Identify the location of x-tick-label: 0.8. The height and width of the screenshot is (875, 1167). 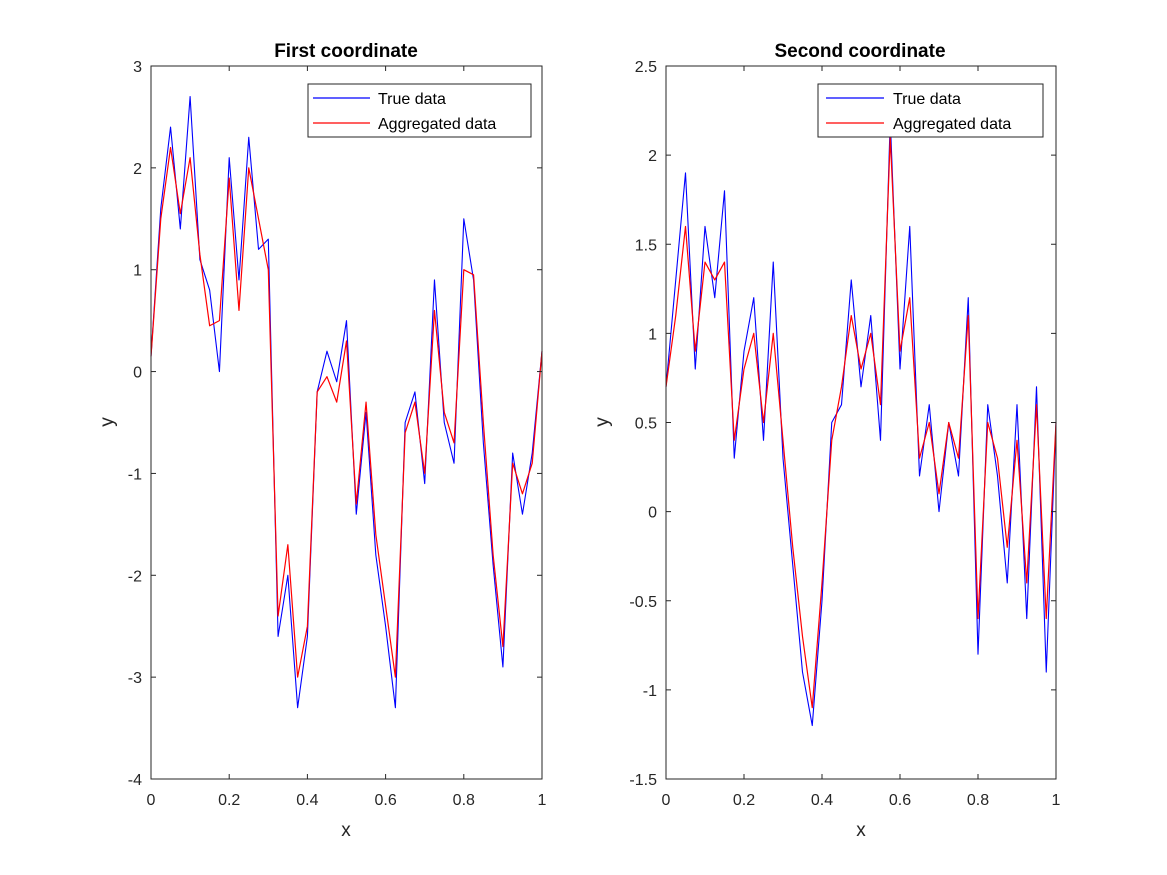
(978, 800).